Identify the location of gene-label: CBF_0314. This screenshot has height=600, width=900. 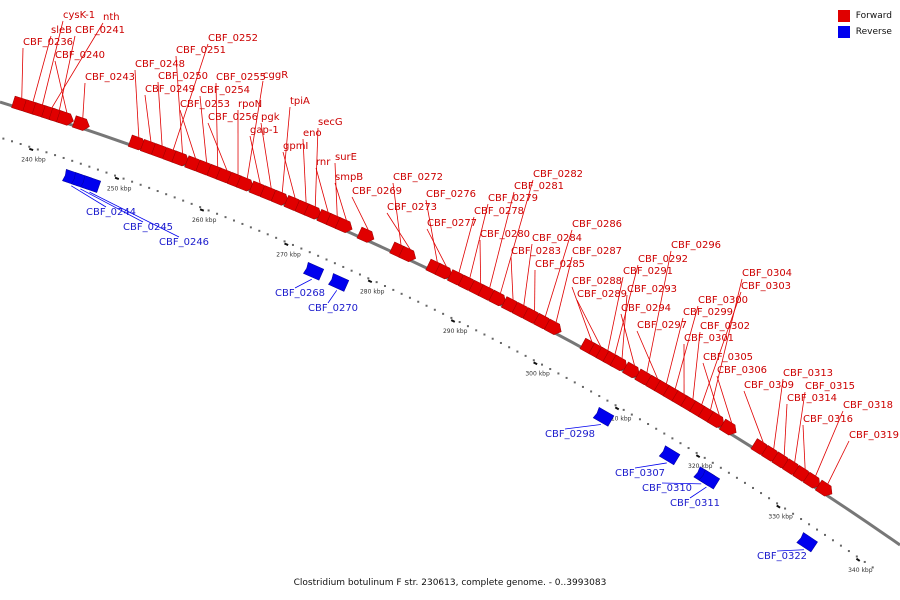
(812, 398).